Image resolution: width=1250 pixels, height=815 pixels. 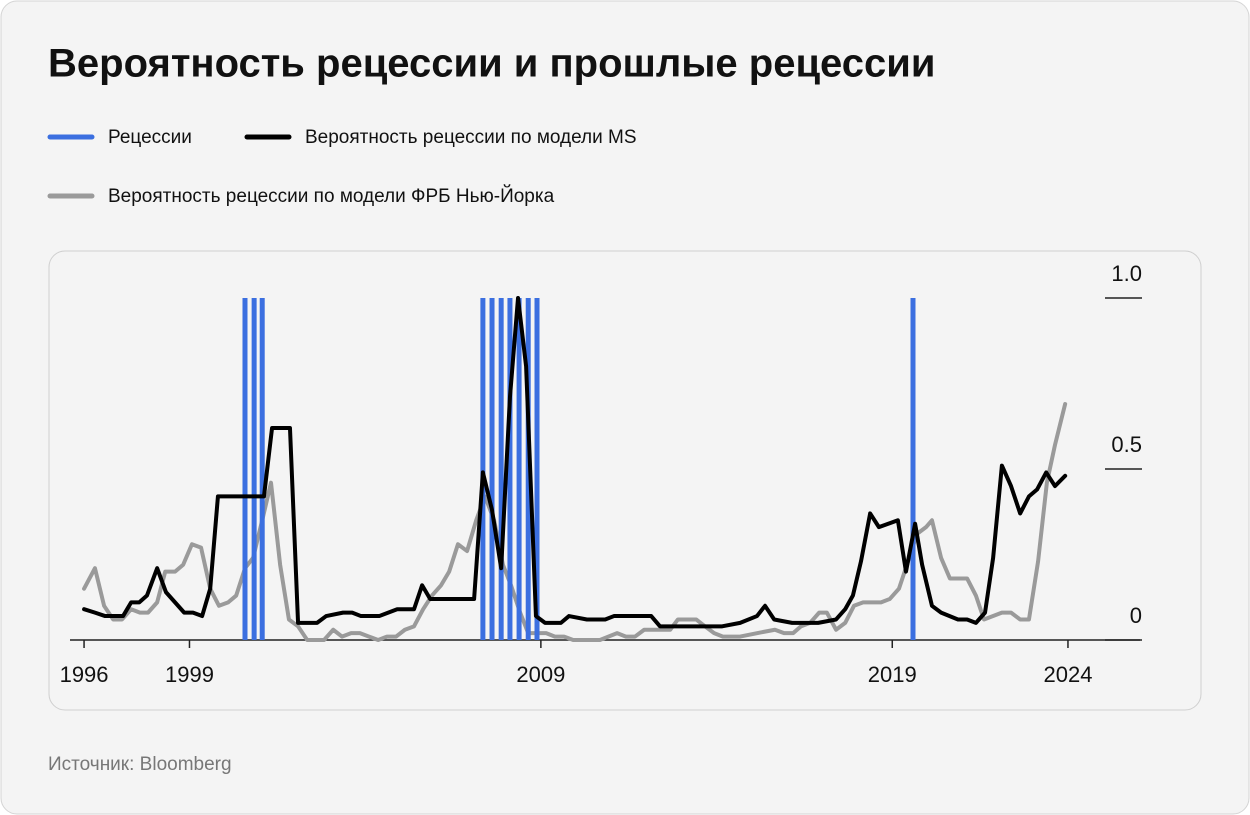 What do you see at coordinates (1067, 674) in the screenshot?
I see `x-tick-label: 2024` at bounding box center [1067, 674].